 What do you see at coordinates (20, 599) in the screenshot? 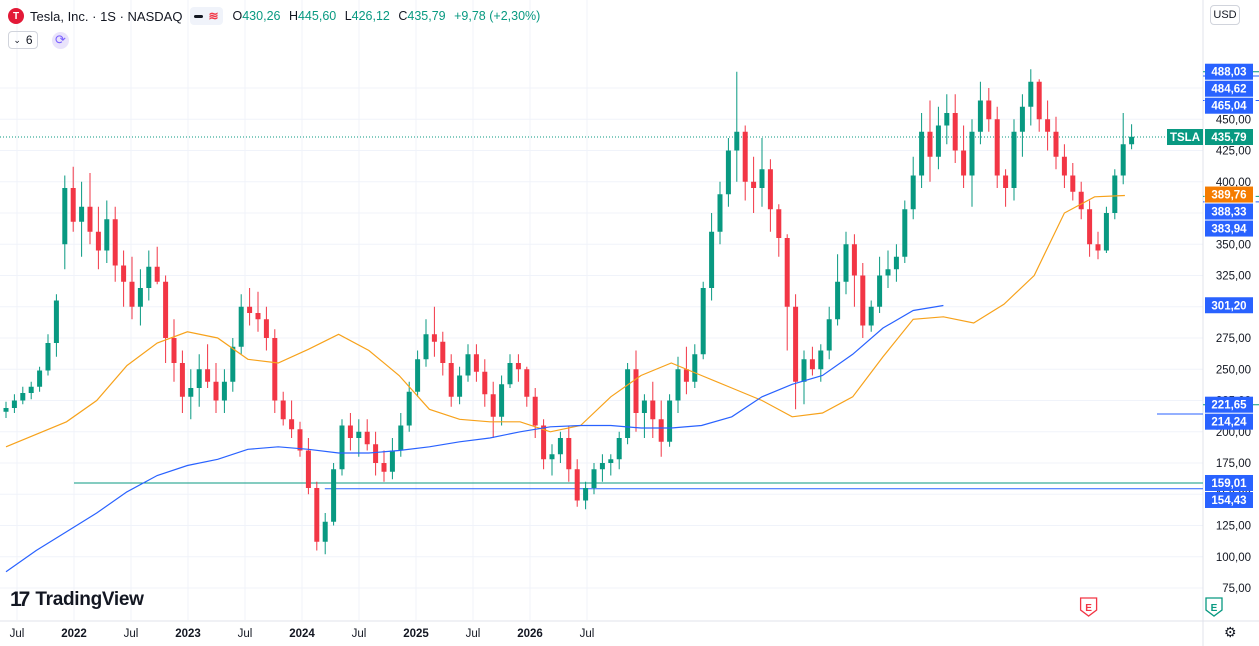
I see `tradingview-mark-icon: 17` at bounding box center [20, 599].